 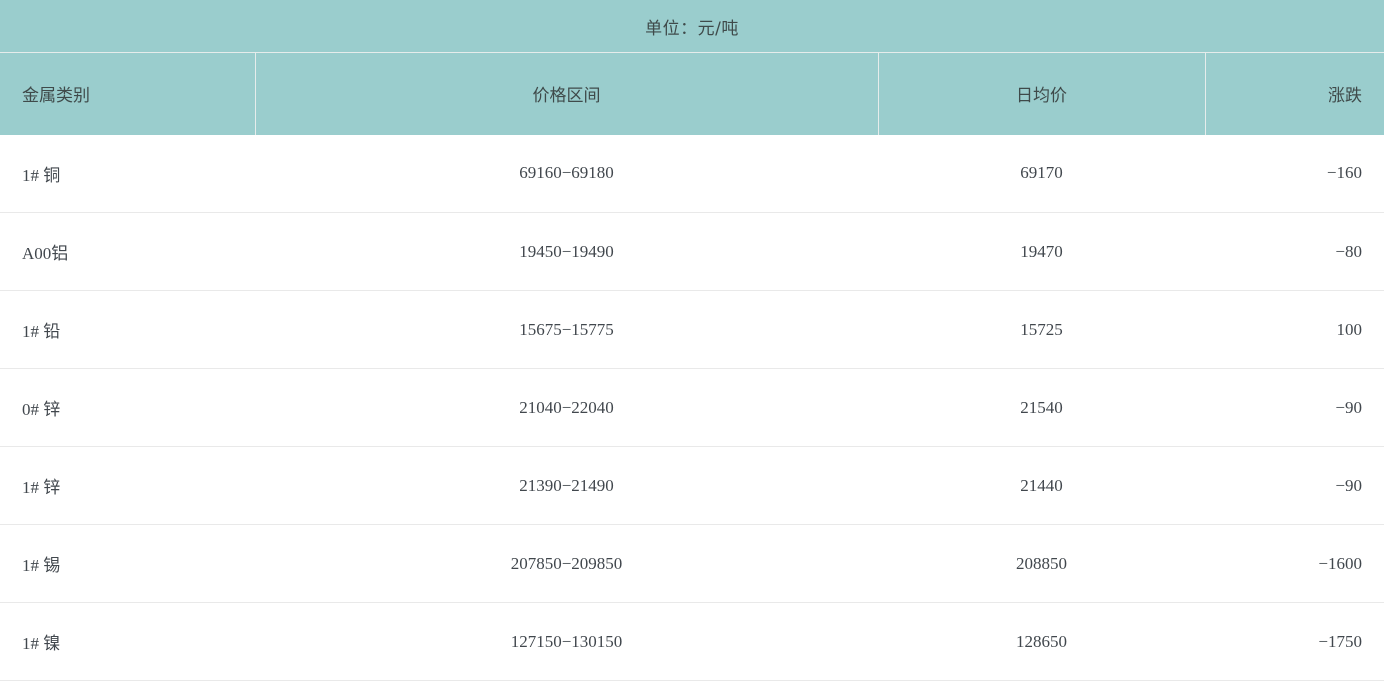 I want to click on cell-metal: 1# 镍, so click(x=127, y=641).